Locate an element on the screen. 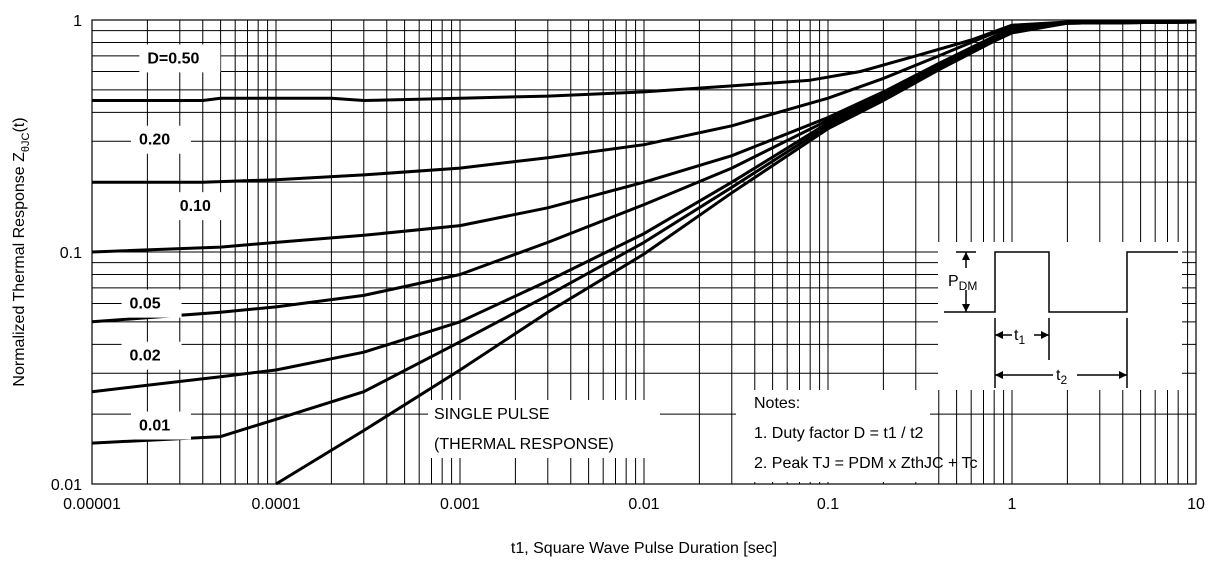  pulse-waveform-diagram: PDM t1 t2 is located at coordinates (1060, 316).